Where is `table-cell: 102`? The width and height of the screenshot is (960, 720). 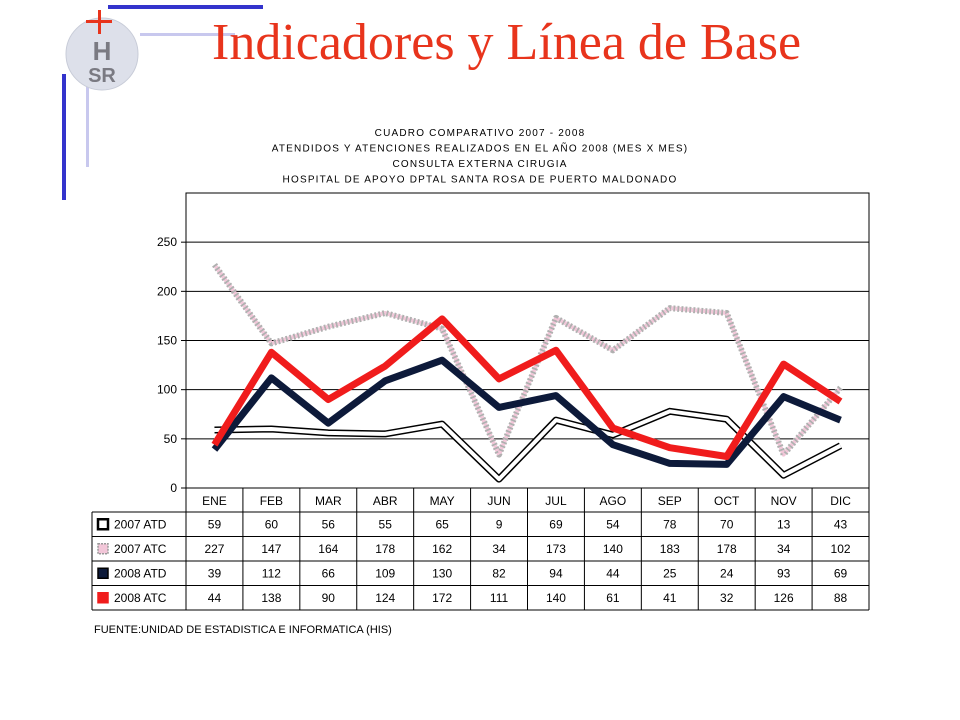
table-cell: 102 is located at coordinates (841, 549).